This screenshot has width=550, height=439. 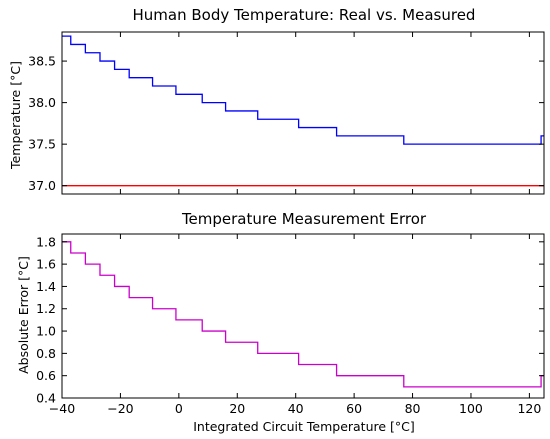 What do you see at coordinates (529, 408) in the screenshot?
I see `bottom-x-tick-label: 120` at bounding box center [529, 408].